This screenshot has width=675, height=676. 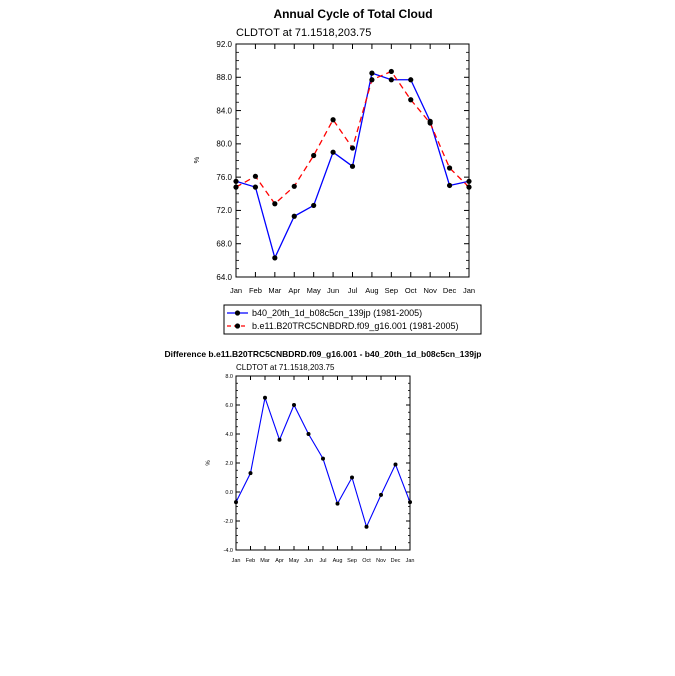 I want to click on y-ticks: 64.0 68.0 72.0 76.0 80.0 84.0 88.0 92.0, so click(x=342, y=161).